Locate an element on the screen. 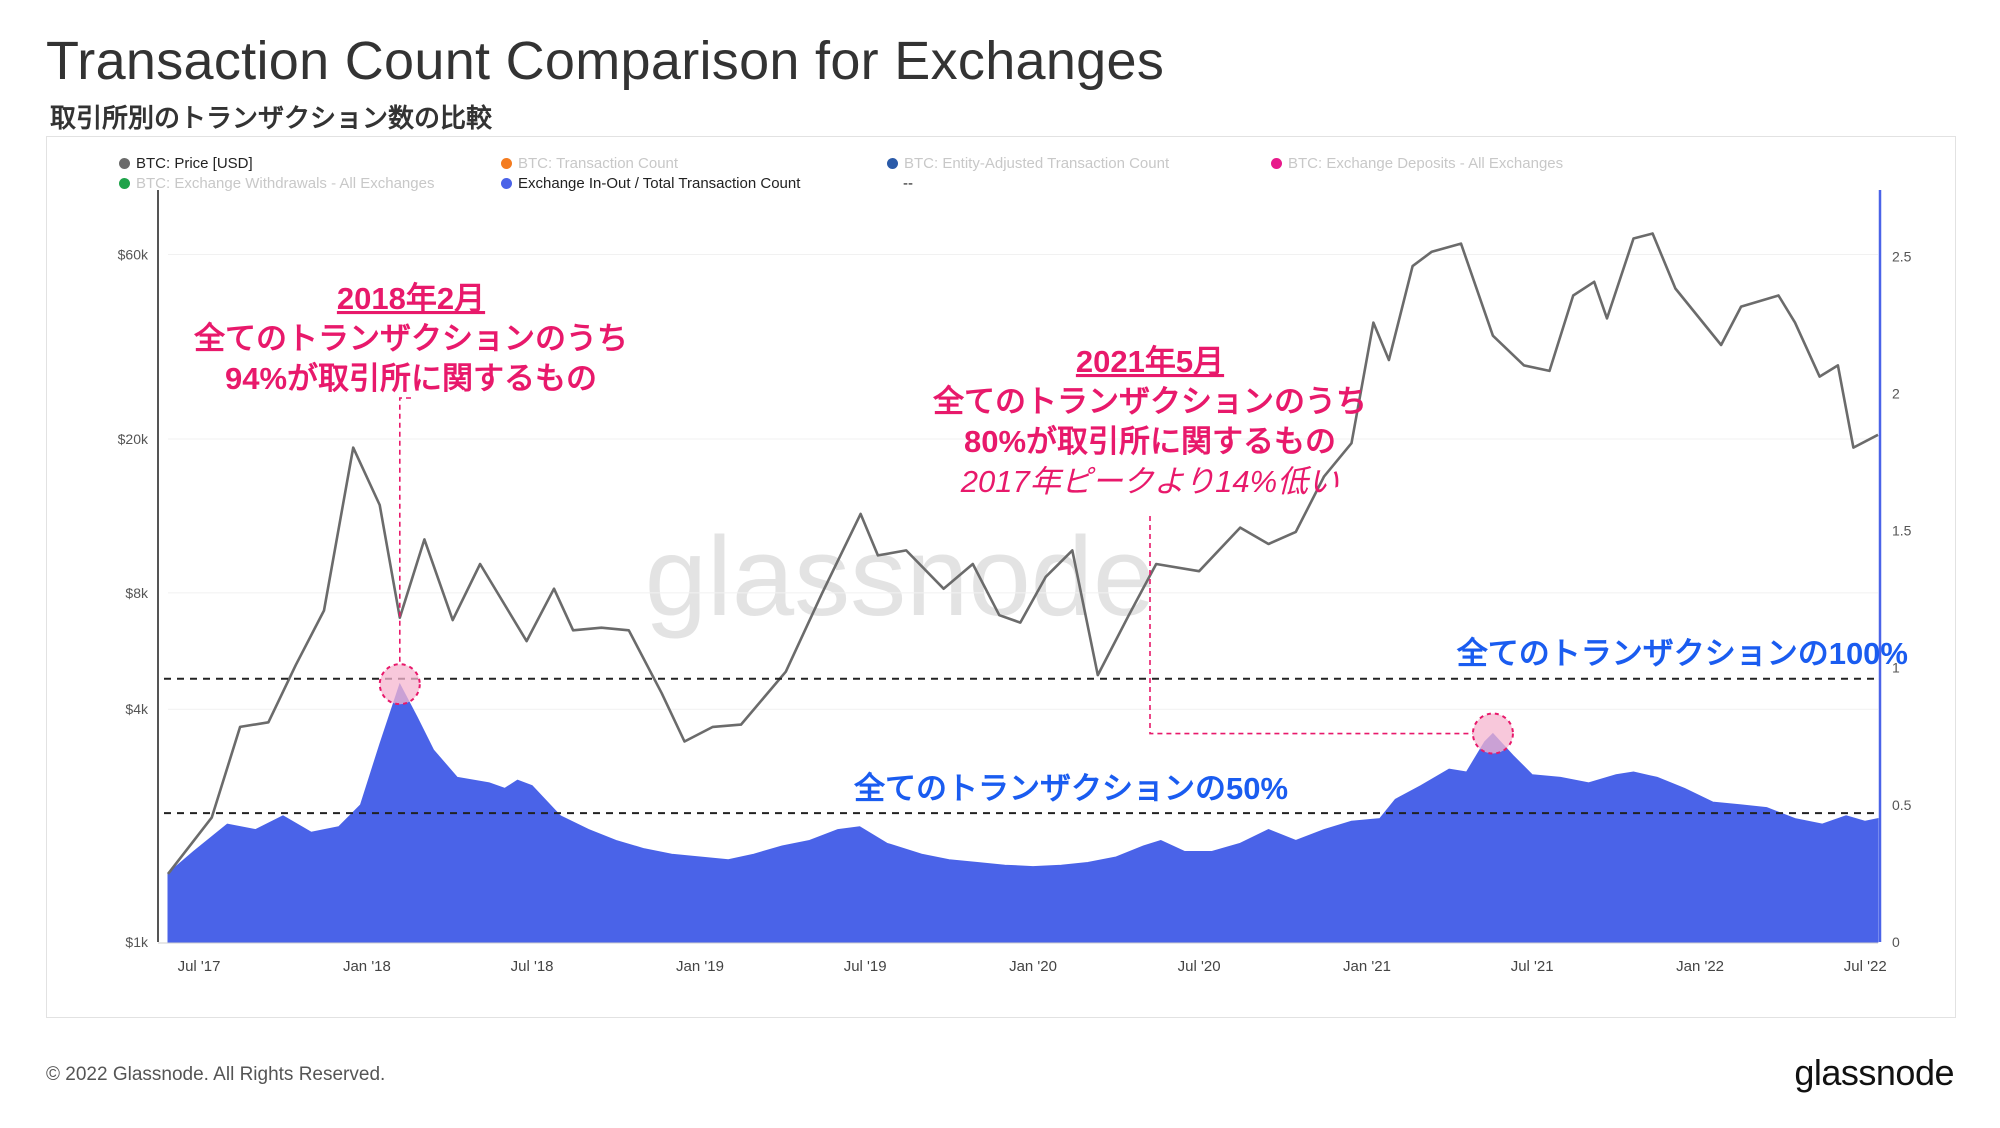 This screenshot has height=1128, width=2000. right-tick-label: 1 is located at coordinates (1896, 668).